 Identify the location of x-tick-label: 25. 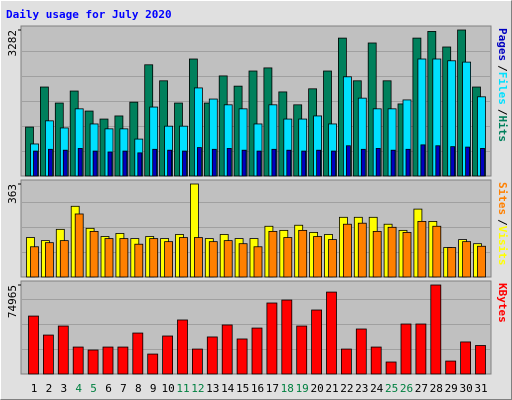
(391, 388).